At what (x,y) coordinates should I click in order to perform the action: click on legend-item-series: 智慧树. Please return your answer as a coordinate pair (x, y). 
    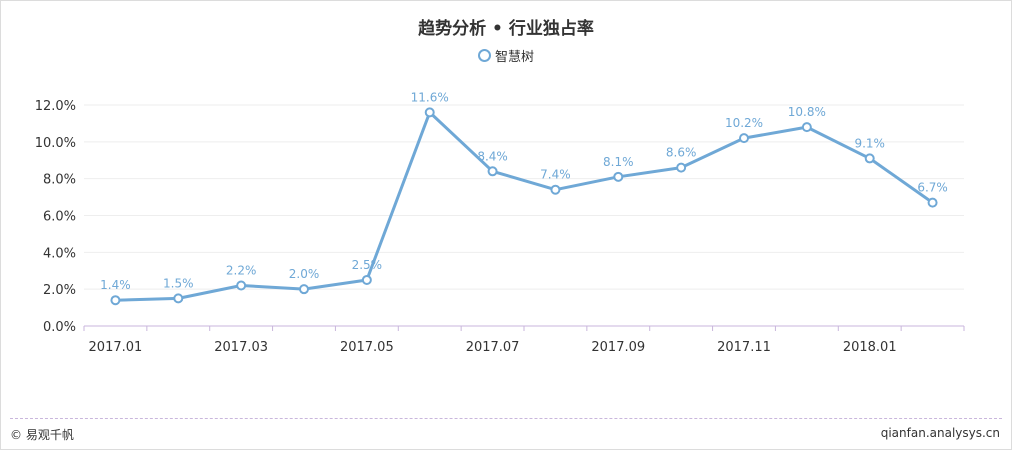
    Looking at the image, I should click on (505, 55).